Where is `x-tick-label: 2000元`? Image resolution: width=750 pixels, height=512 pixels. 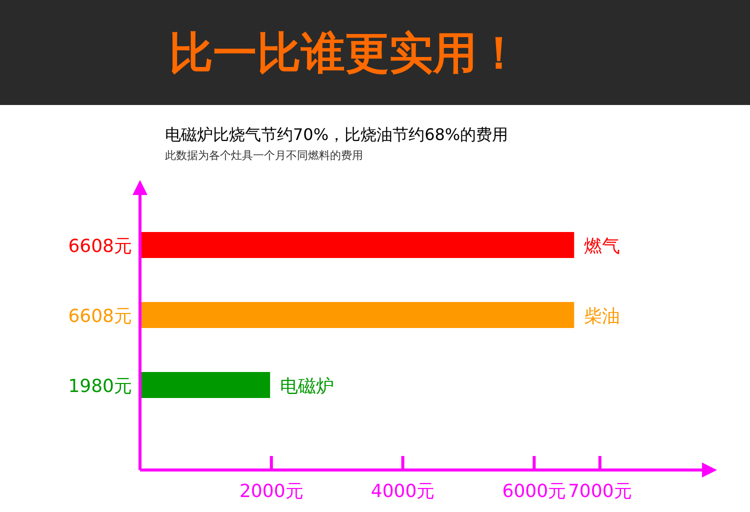 x-tick-label: 2000元 is located at coordinates (271, 491).